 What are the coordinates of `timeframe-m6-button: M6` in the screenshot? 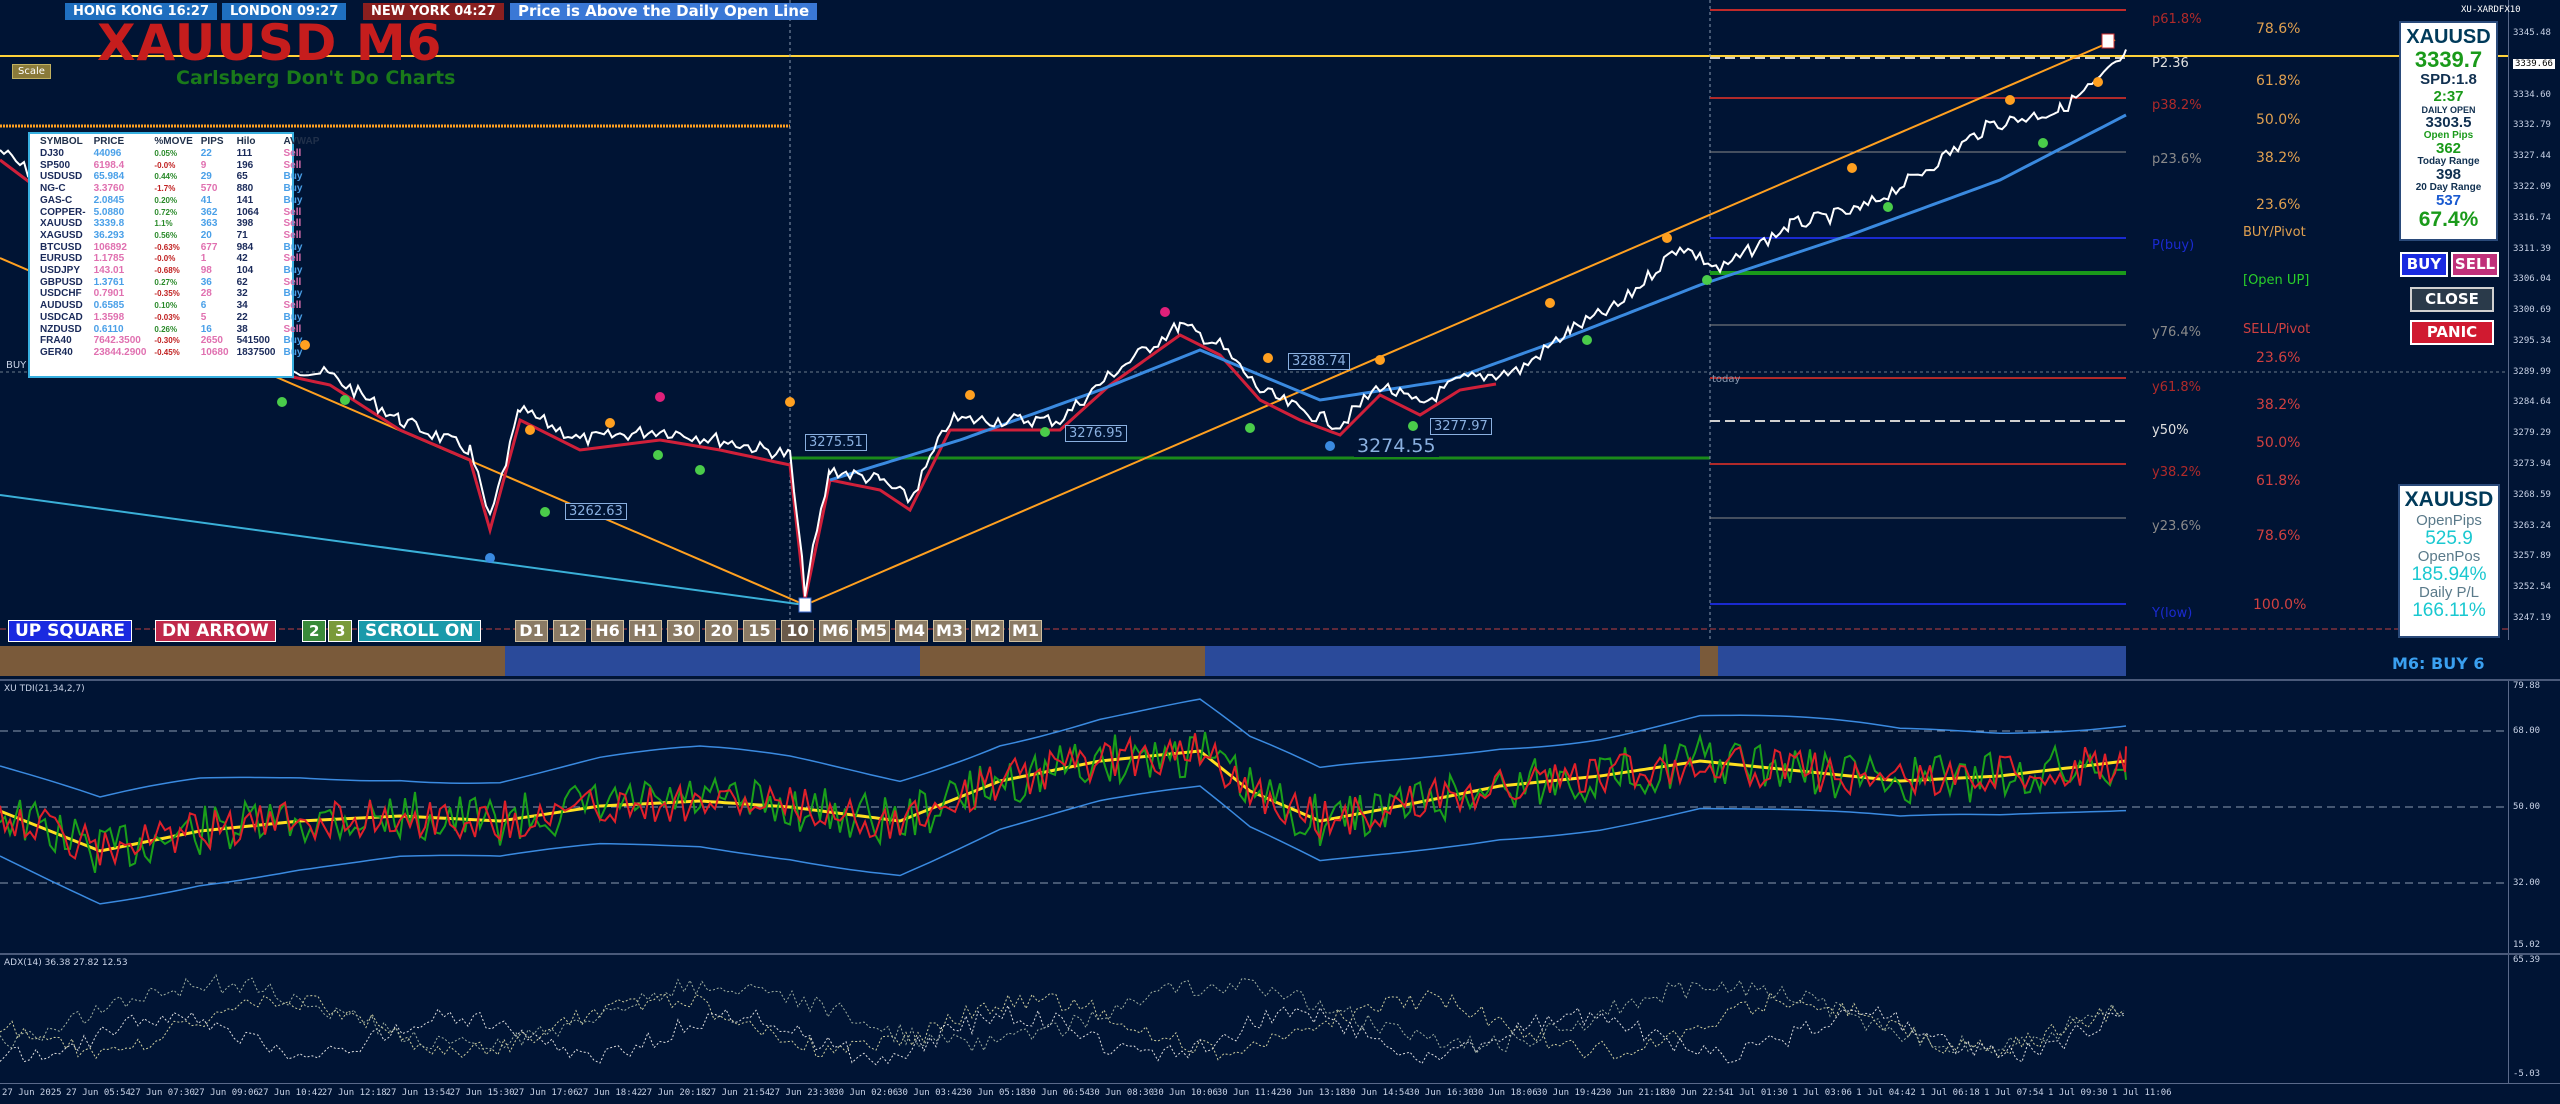 It's located at (835, 631).